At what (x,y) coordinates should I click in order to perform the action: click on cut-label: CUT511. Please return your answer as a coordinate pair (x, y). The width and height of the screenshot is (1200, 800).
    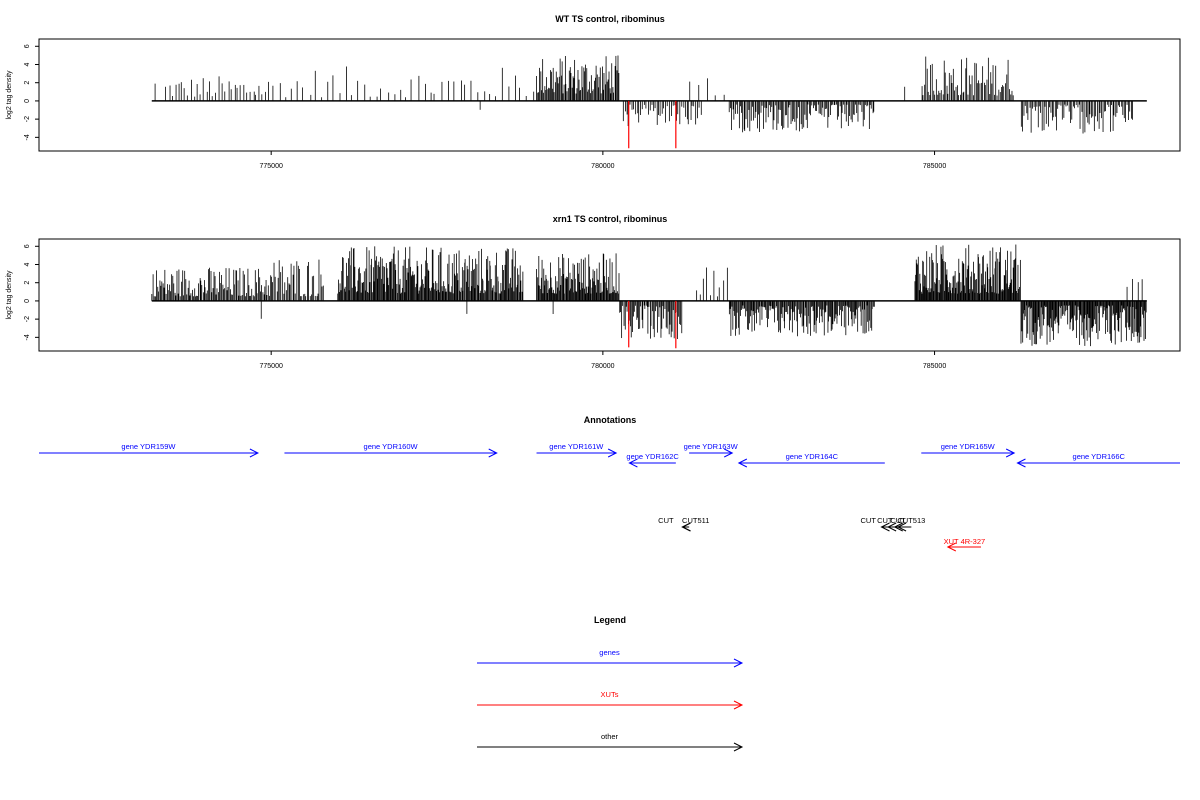
    Looking at the image, I should click on (695, 520).